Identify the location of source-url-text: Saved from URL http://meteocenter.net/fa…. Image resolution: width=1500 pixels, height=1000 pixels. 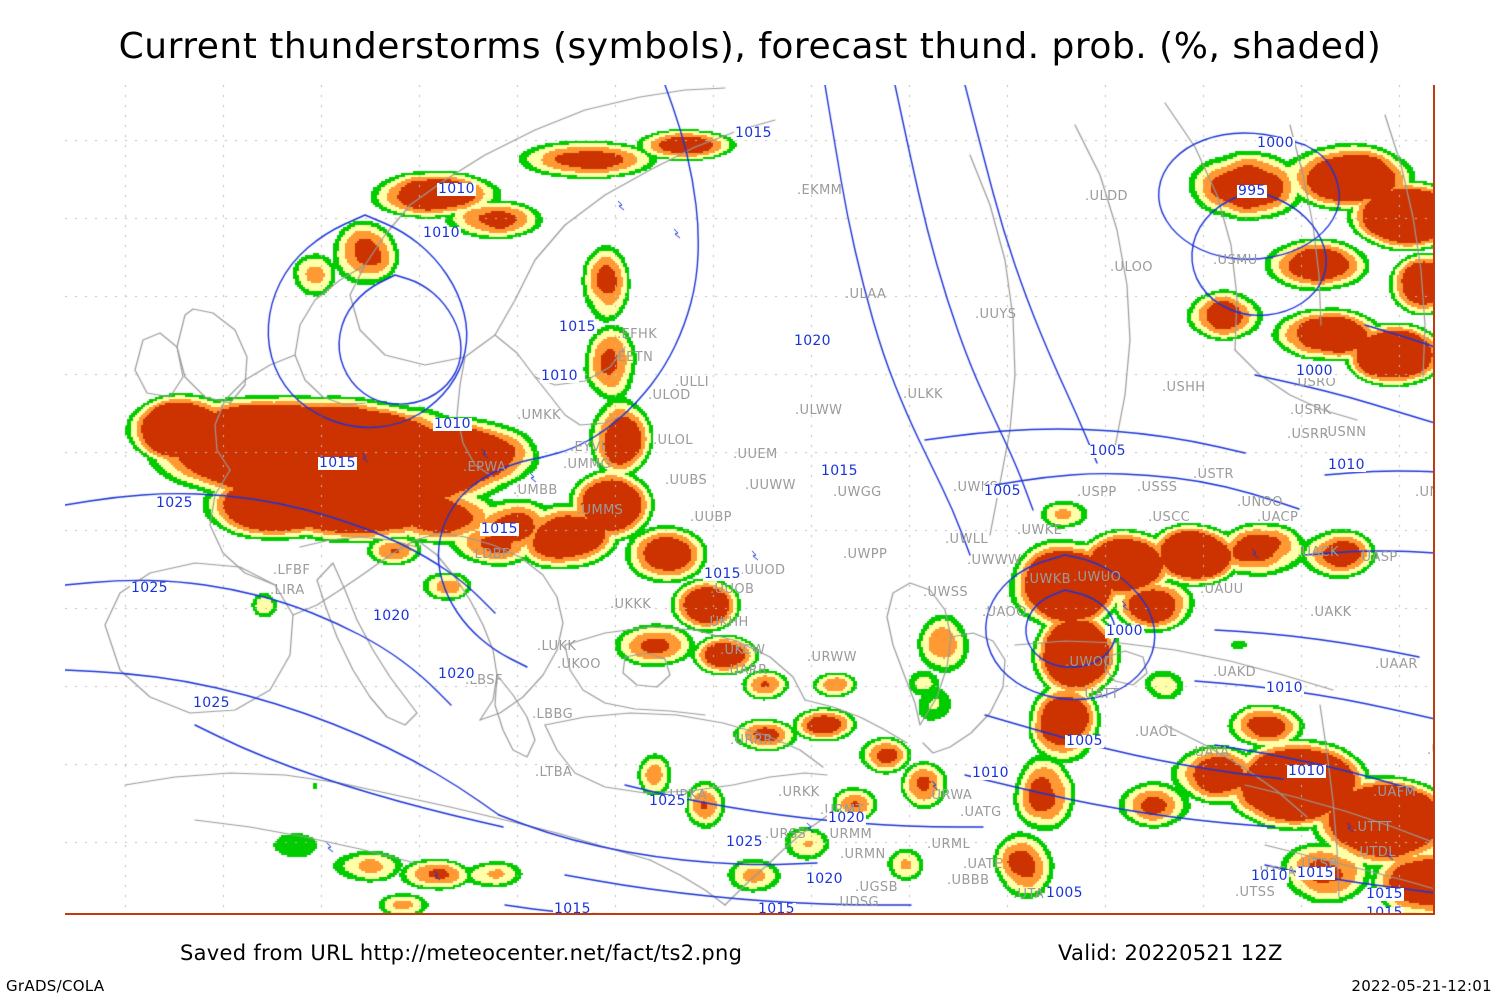
(461, 953).